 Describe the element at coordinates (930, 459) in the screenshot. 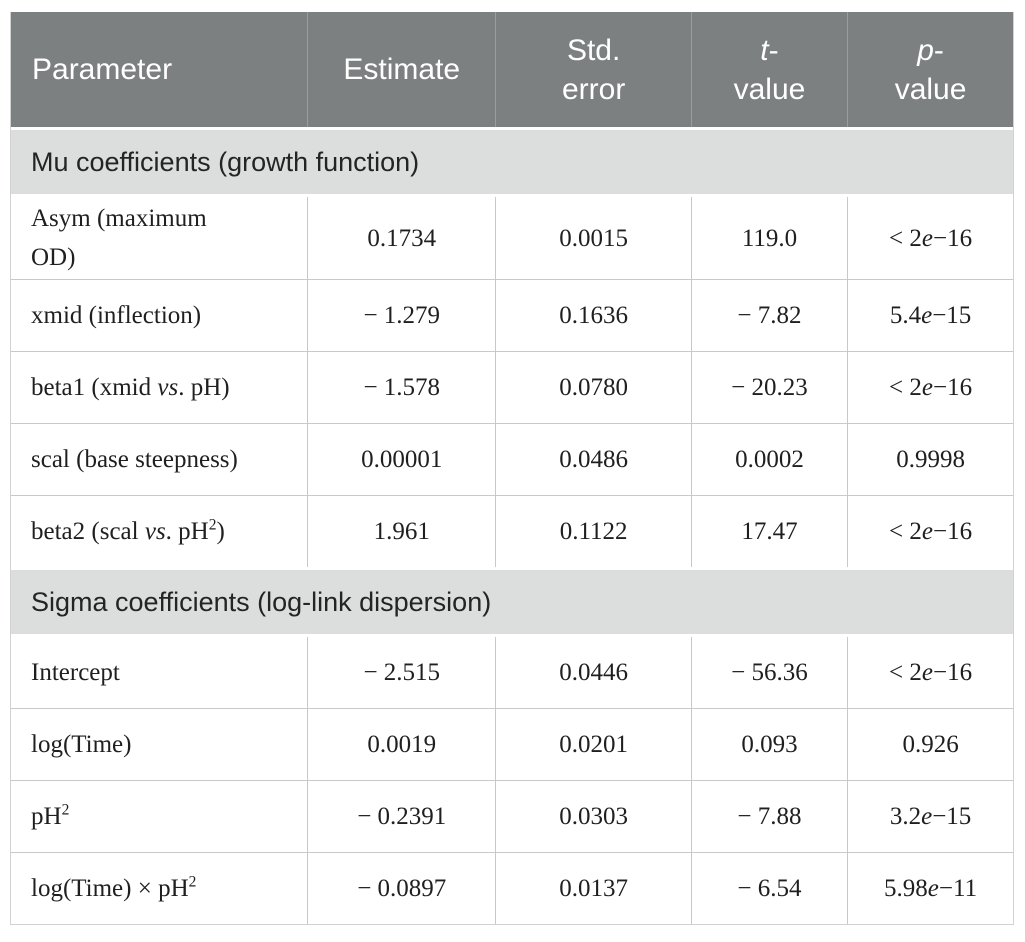

I see `p-value-cell: 0.9998` at that location.